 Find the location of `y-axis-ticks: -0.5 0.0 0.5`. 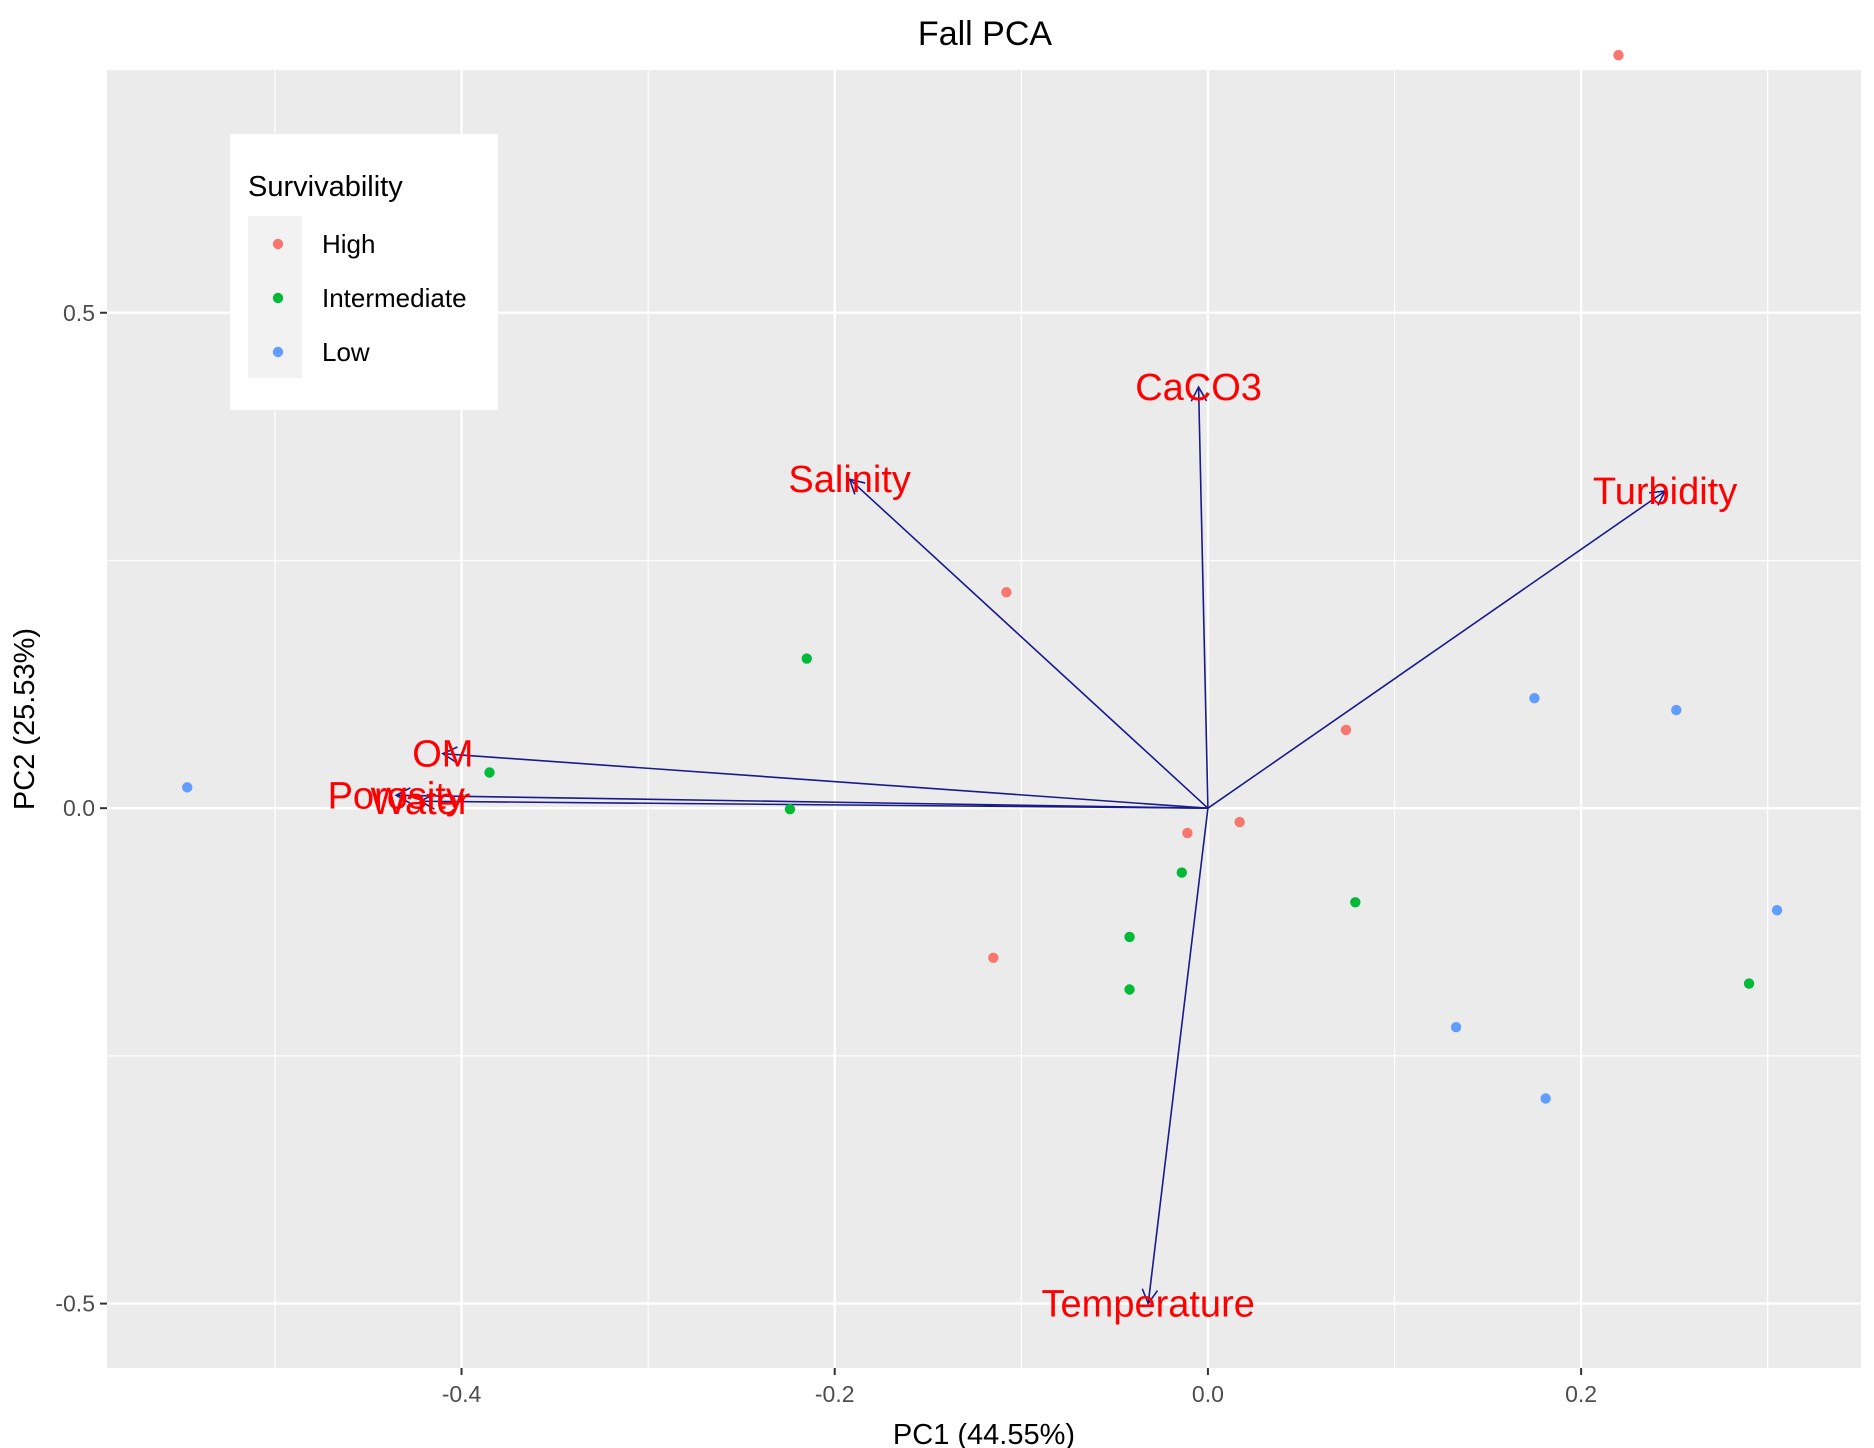

y-axis-ticks: -0.5 0.0 0.5 is located at coordinates (81, 808).